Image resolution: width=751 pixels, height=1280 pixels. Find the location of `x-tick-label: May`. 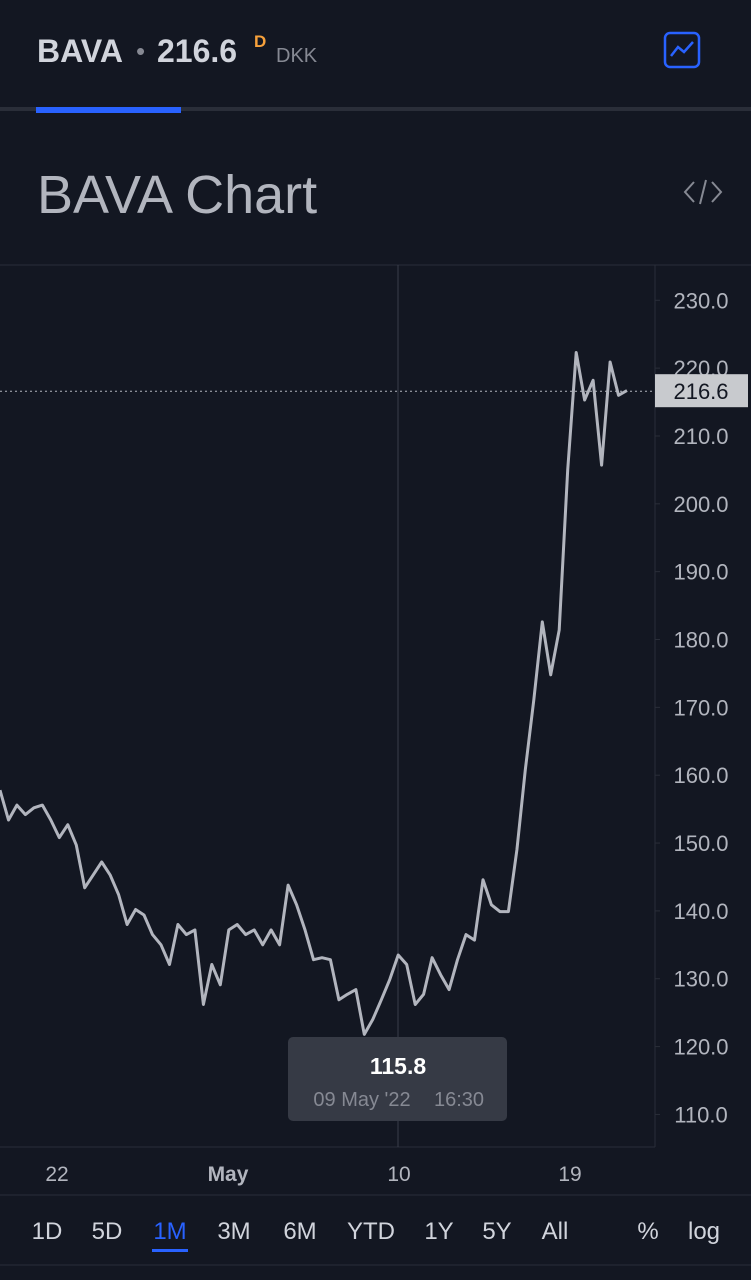

x-tick-label: May is located at coordinates (228, 1174).